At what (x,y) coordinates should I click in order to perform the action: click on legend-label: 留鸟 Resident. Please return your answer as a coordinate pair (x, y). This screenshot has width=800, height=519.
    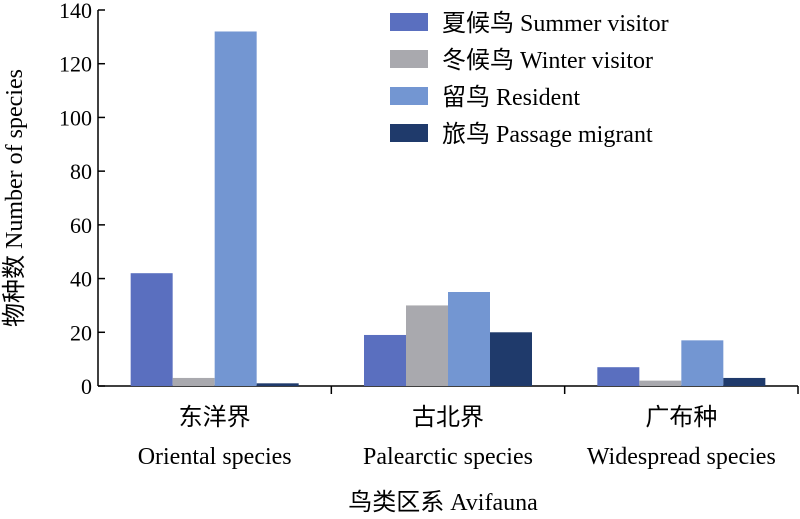
    Looking at the image, I should click on (511, 97).